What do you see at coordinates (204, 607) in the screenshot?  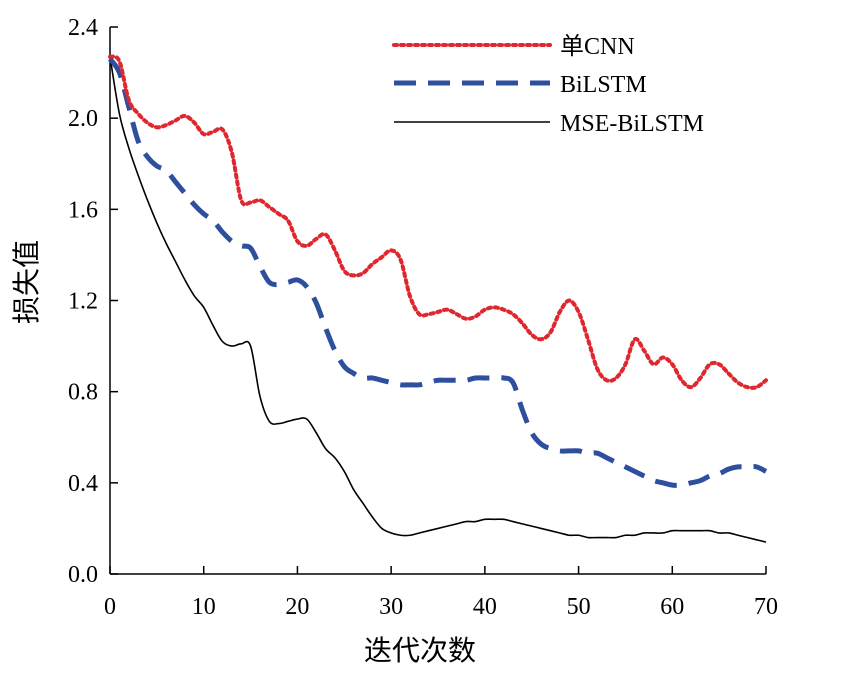 I see `x-tick-label: 10` at bounding box center [204, 607].